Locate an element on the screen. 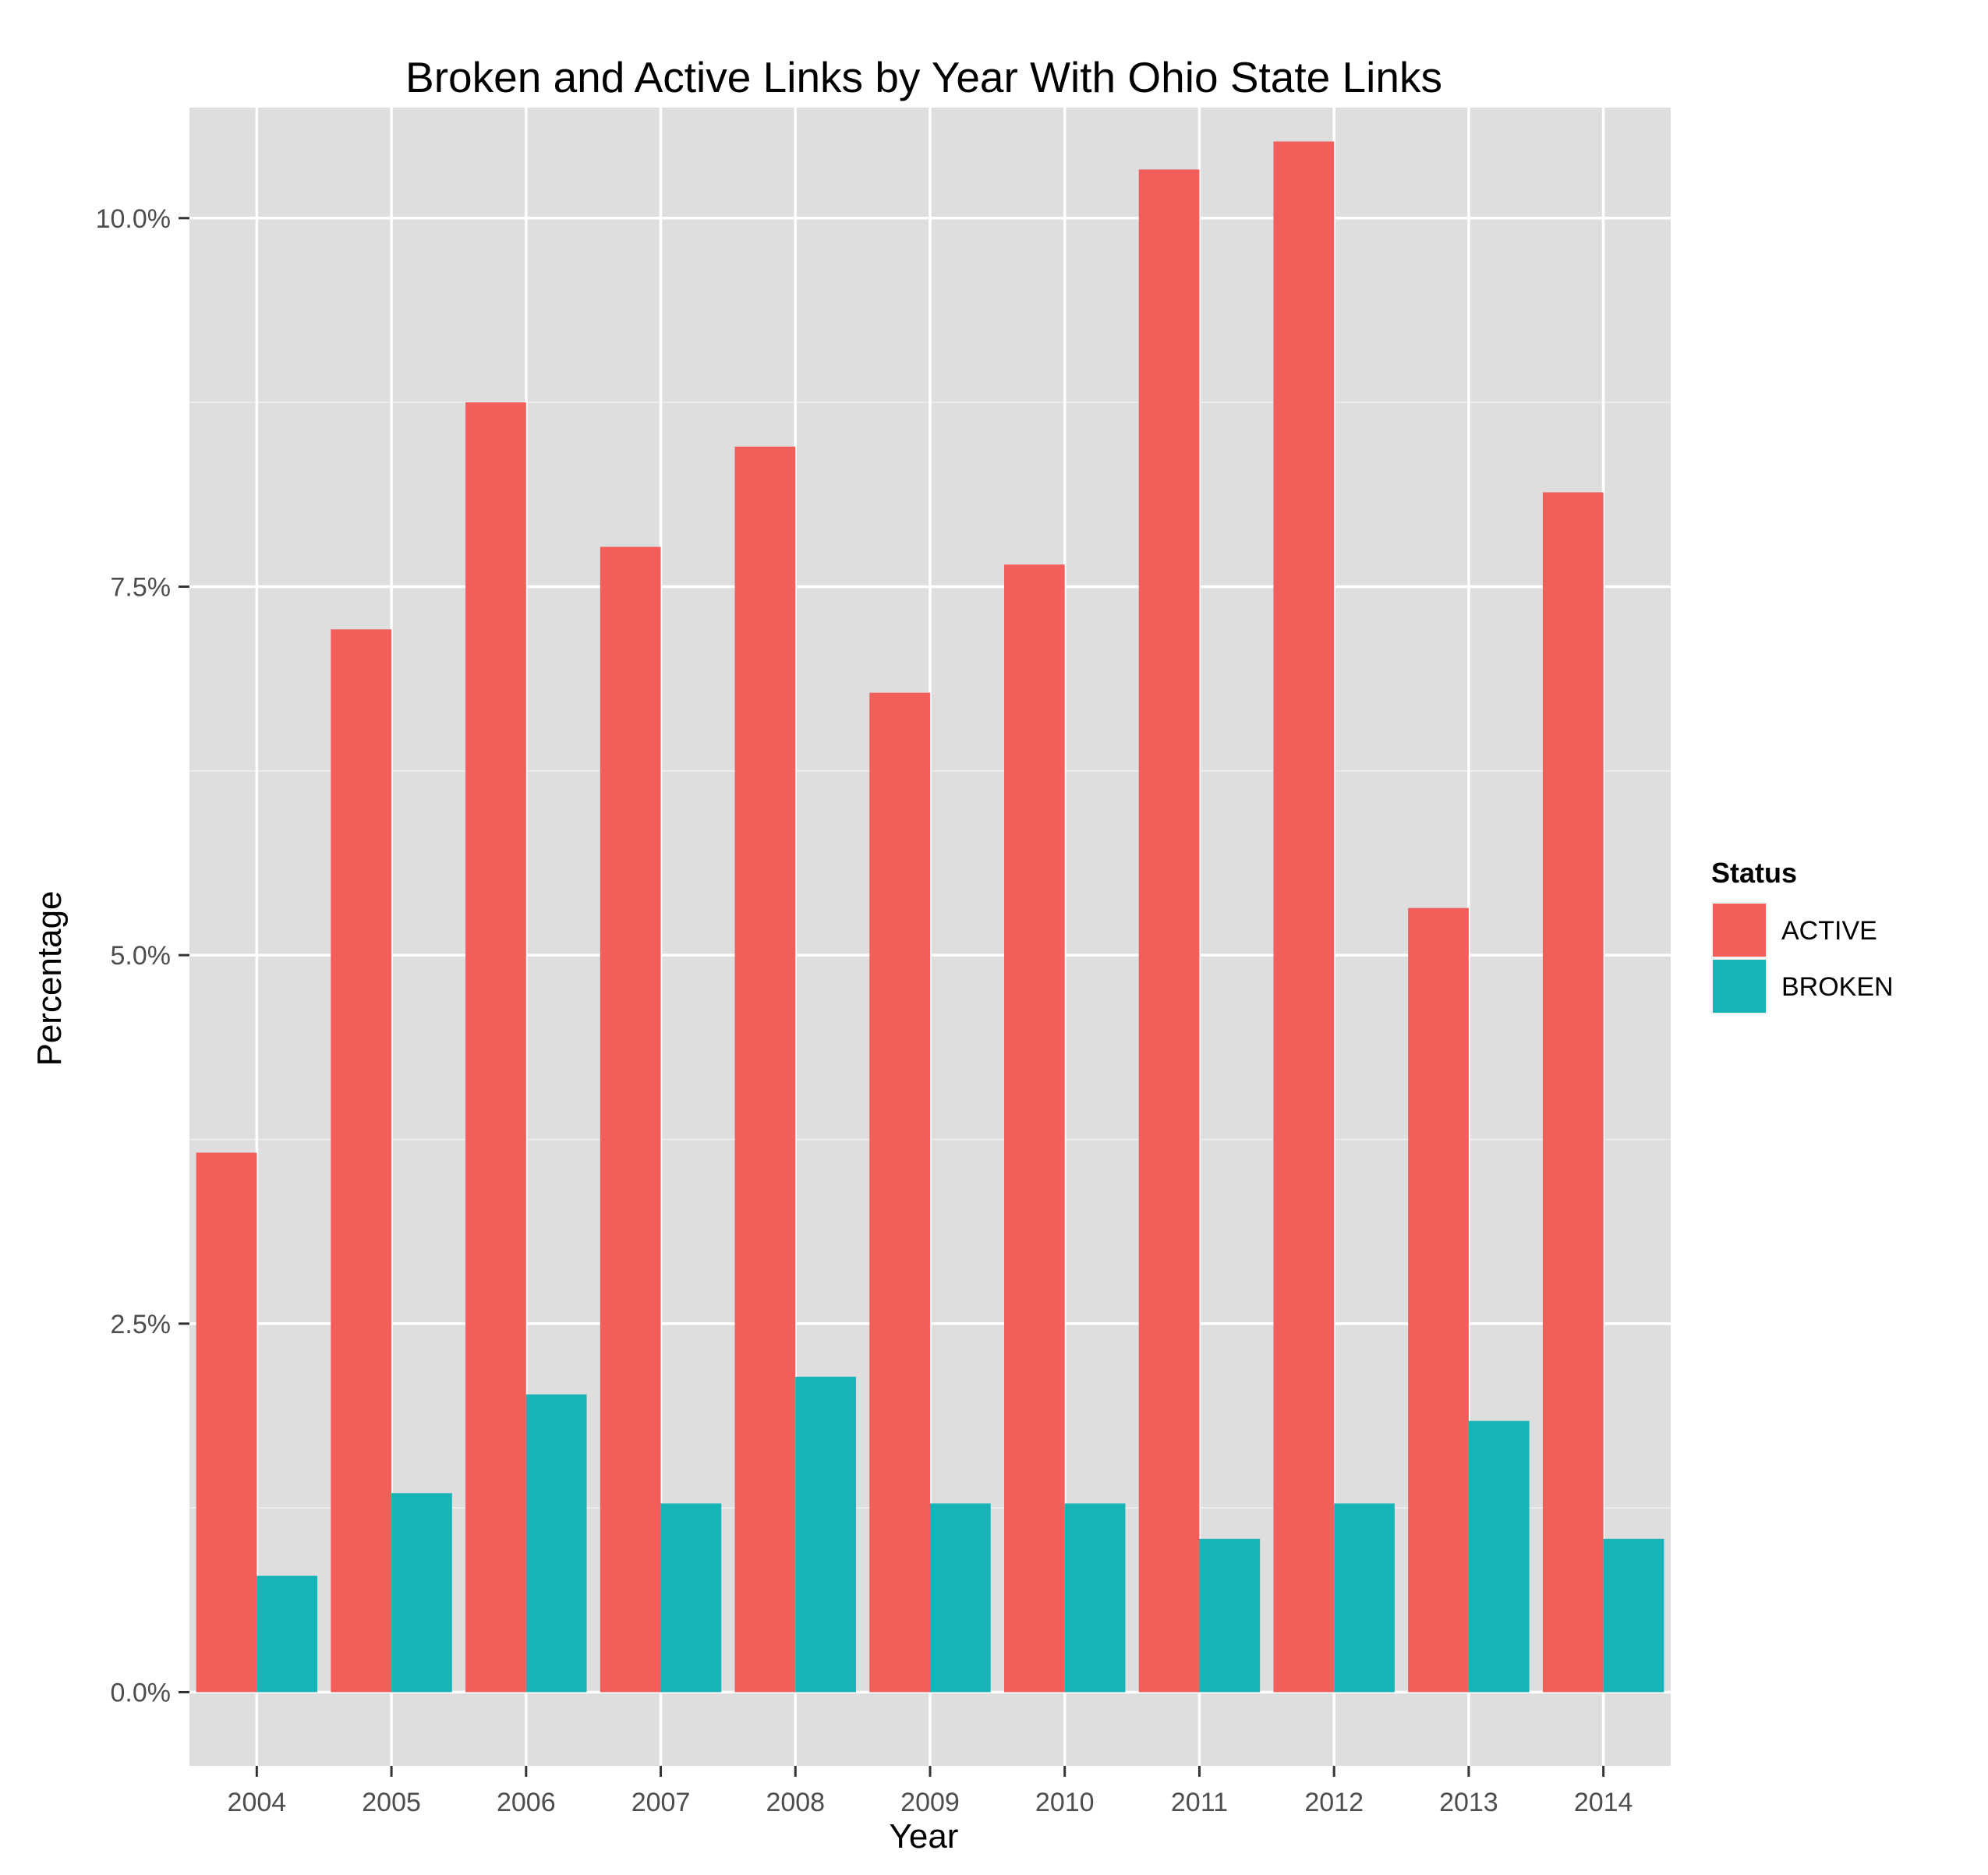  bar-active-2014 is located at coordinates (1573, 1092).